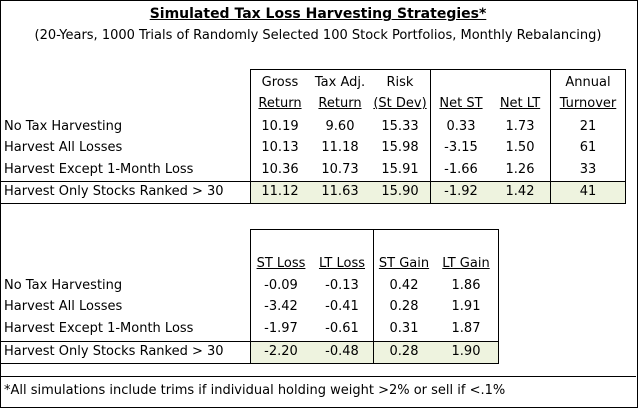 The height and width of the screenshot is (408, 638). Describe the element at coordinates (466, 263) in the screenshot. I see `t2-header-lt-gain: LT Gain` at that location.